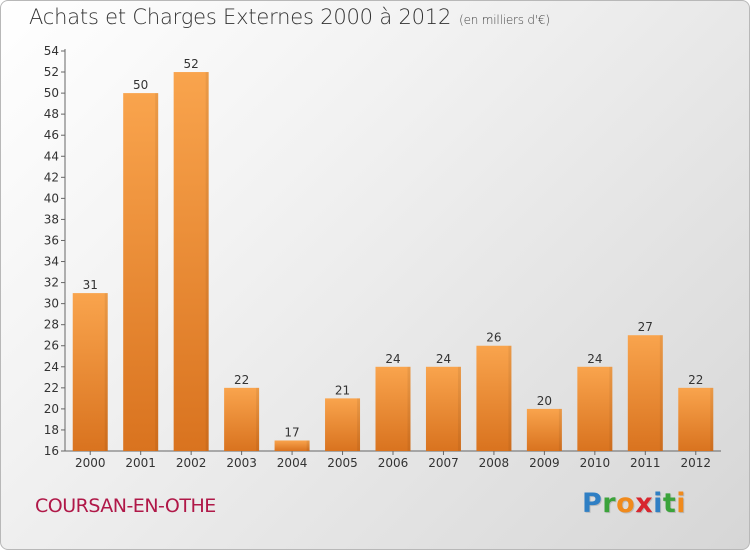 This screenshot has height=550, width=750. What do you see at coordinates (51, 240) in the screenshot?
I see `y-tick-label: 36` at bounding box center [51, 240].